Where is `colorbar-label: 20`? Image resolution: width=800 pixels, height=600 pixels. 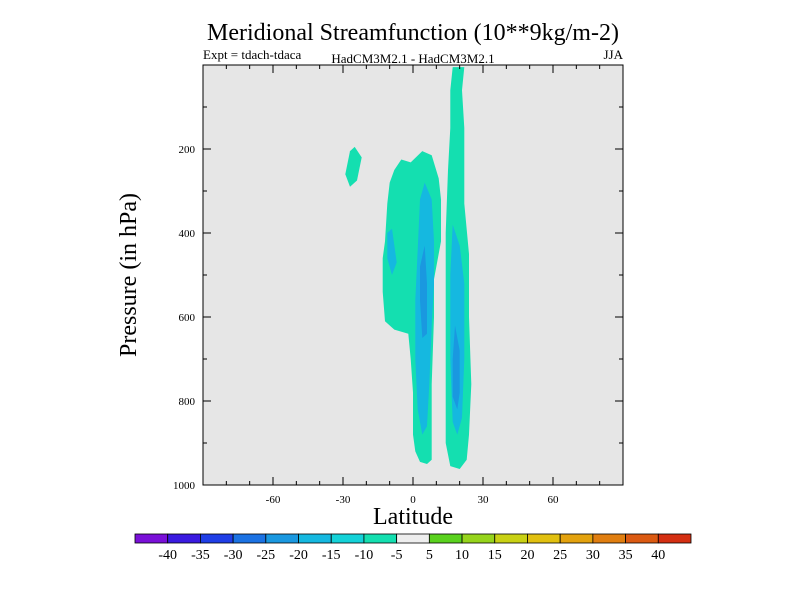 colorbar-label: 20 is located at coordinates (527, 555).